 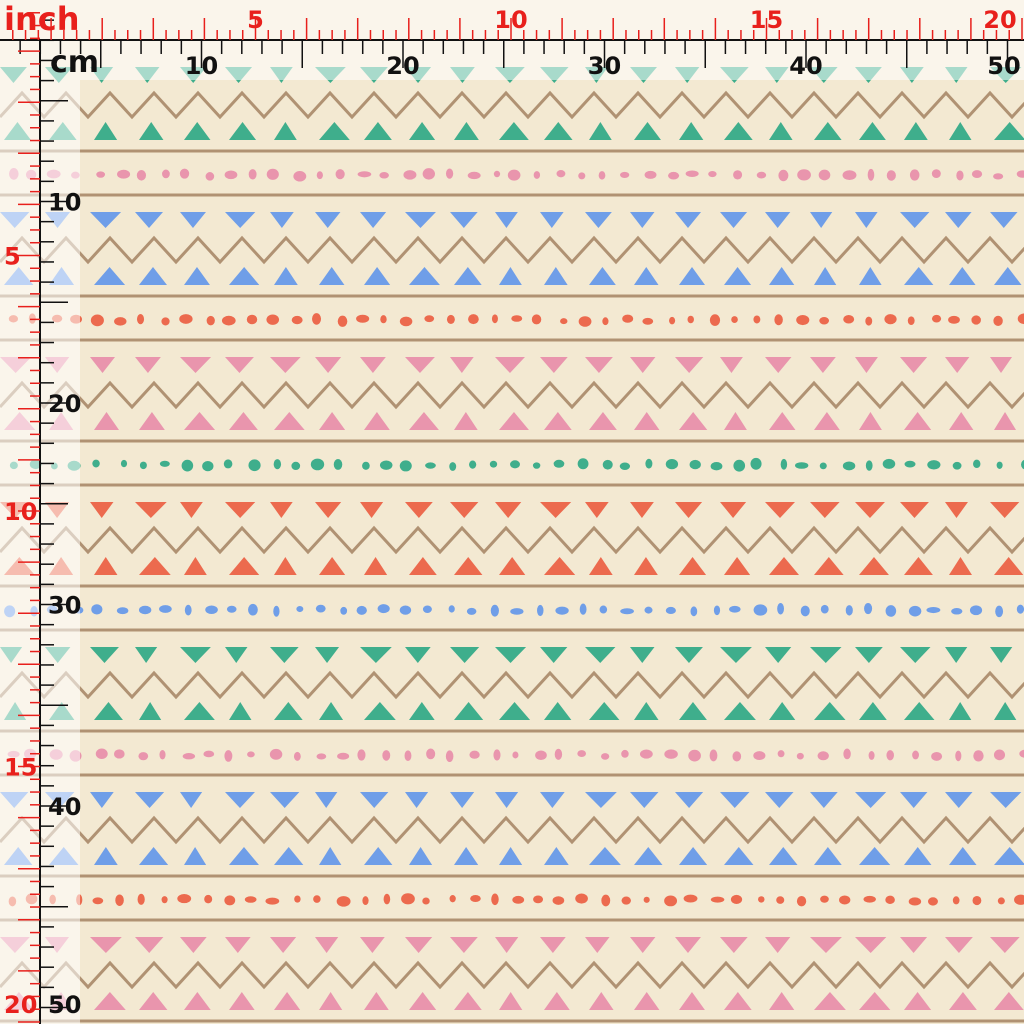 What do you see at coordinates (74, 62) in the screenshot?
I see `cm-unit: cm` at bounding box center [74, 62].